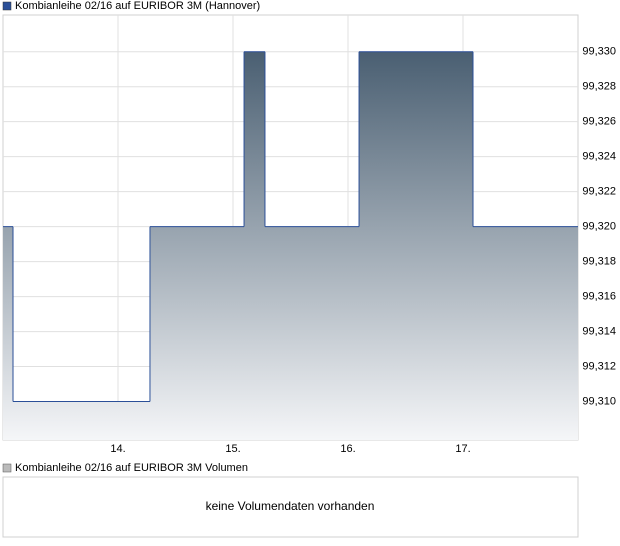  What do you see at coordinates (599, 331) in the screenshot?
I see `y-tick-label: 99,314` at bounding box center [599, 331].